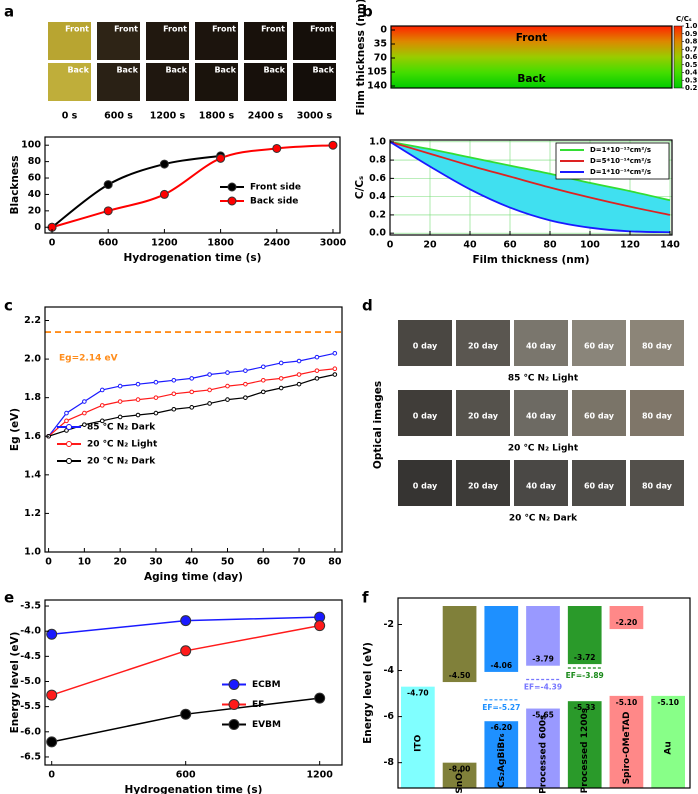  I want to click on colorbar-tick-label: 0.2, so click(691, 88).